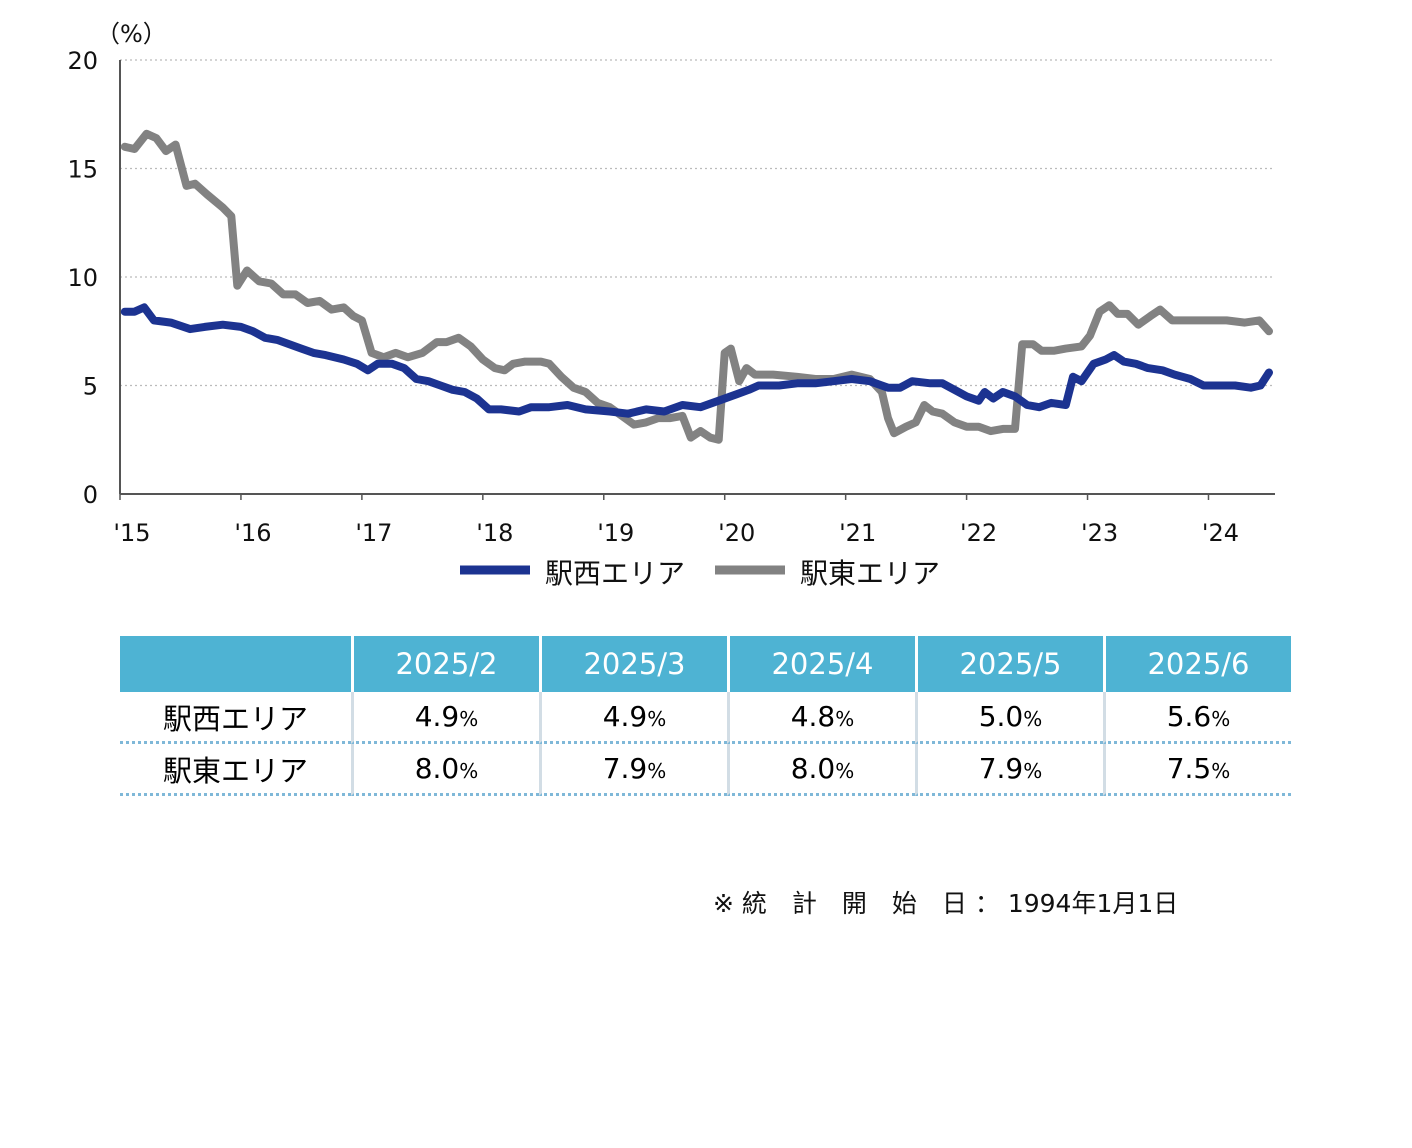 The image size is (1412, 1148). What do you see at coordinates (978, 533) in the screenshot?
I see `x-tick-label: '22` at bounding box center [978, 533].